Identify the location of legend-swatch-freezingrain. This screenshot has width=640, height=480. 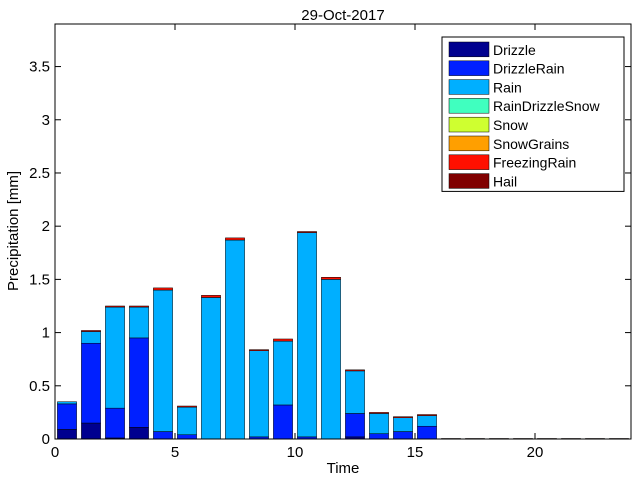
(469, 162).